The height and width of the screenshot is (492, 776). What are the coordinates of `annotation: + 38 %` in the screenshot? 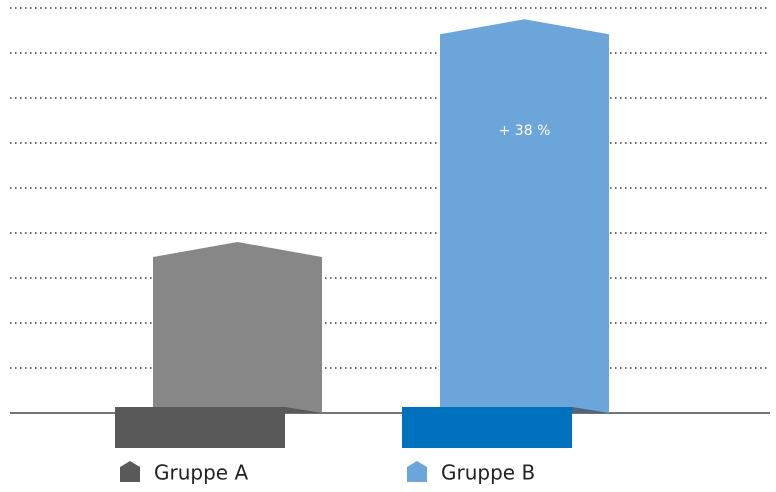 It's located at (525, 131).